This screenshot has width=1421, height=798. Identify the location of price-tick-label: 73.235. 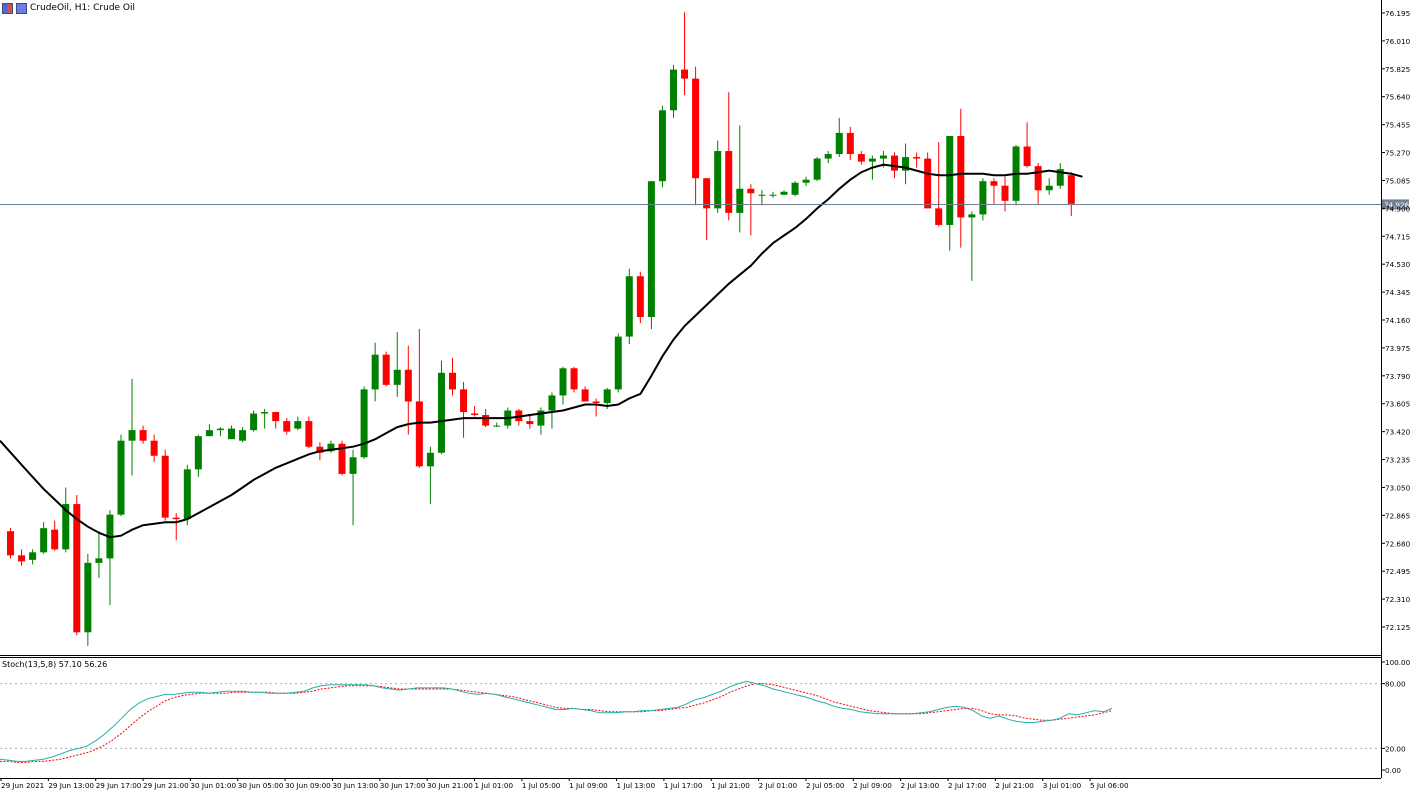
(1397, 460).